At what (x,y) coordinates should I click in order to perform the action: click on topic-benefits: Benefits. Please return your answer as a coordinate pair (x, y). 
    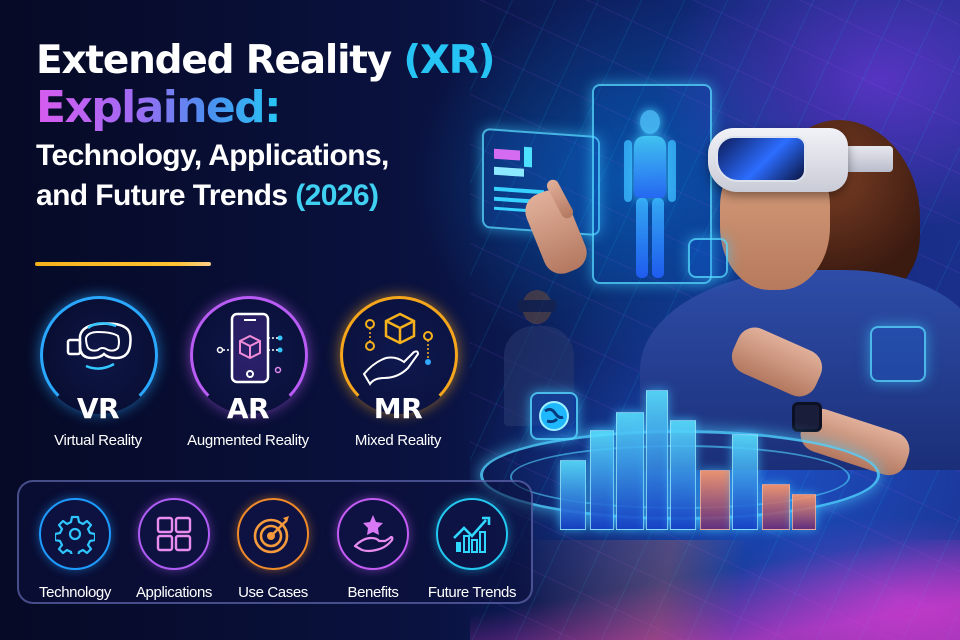
    Looking at the image, I should click on (373, 549).